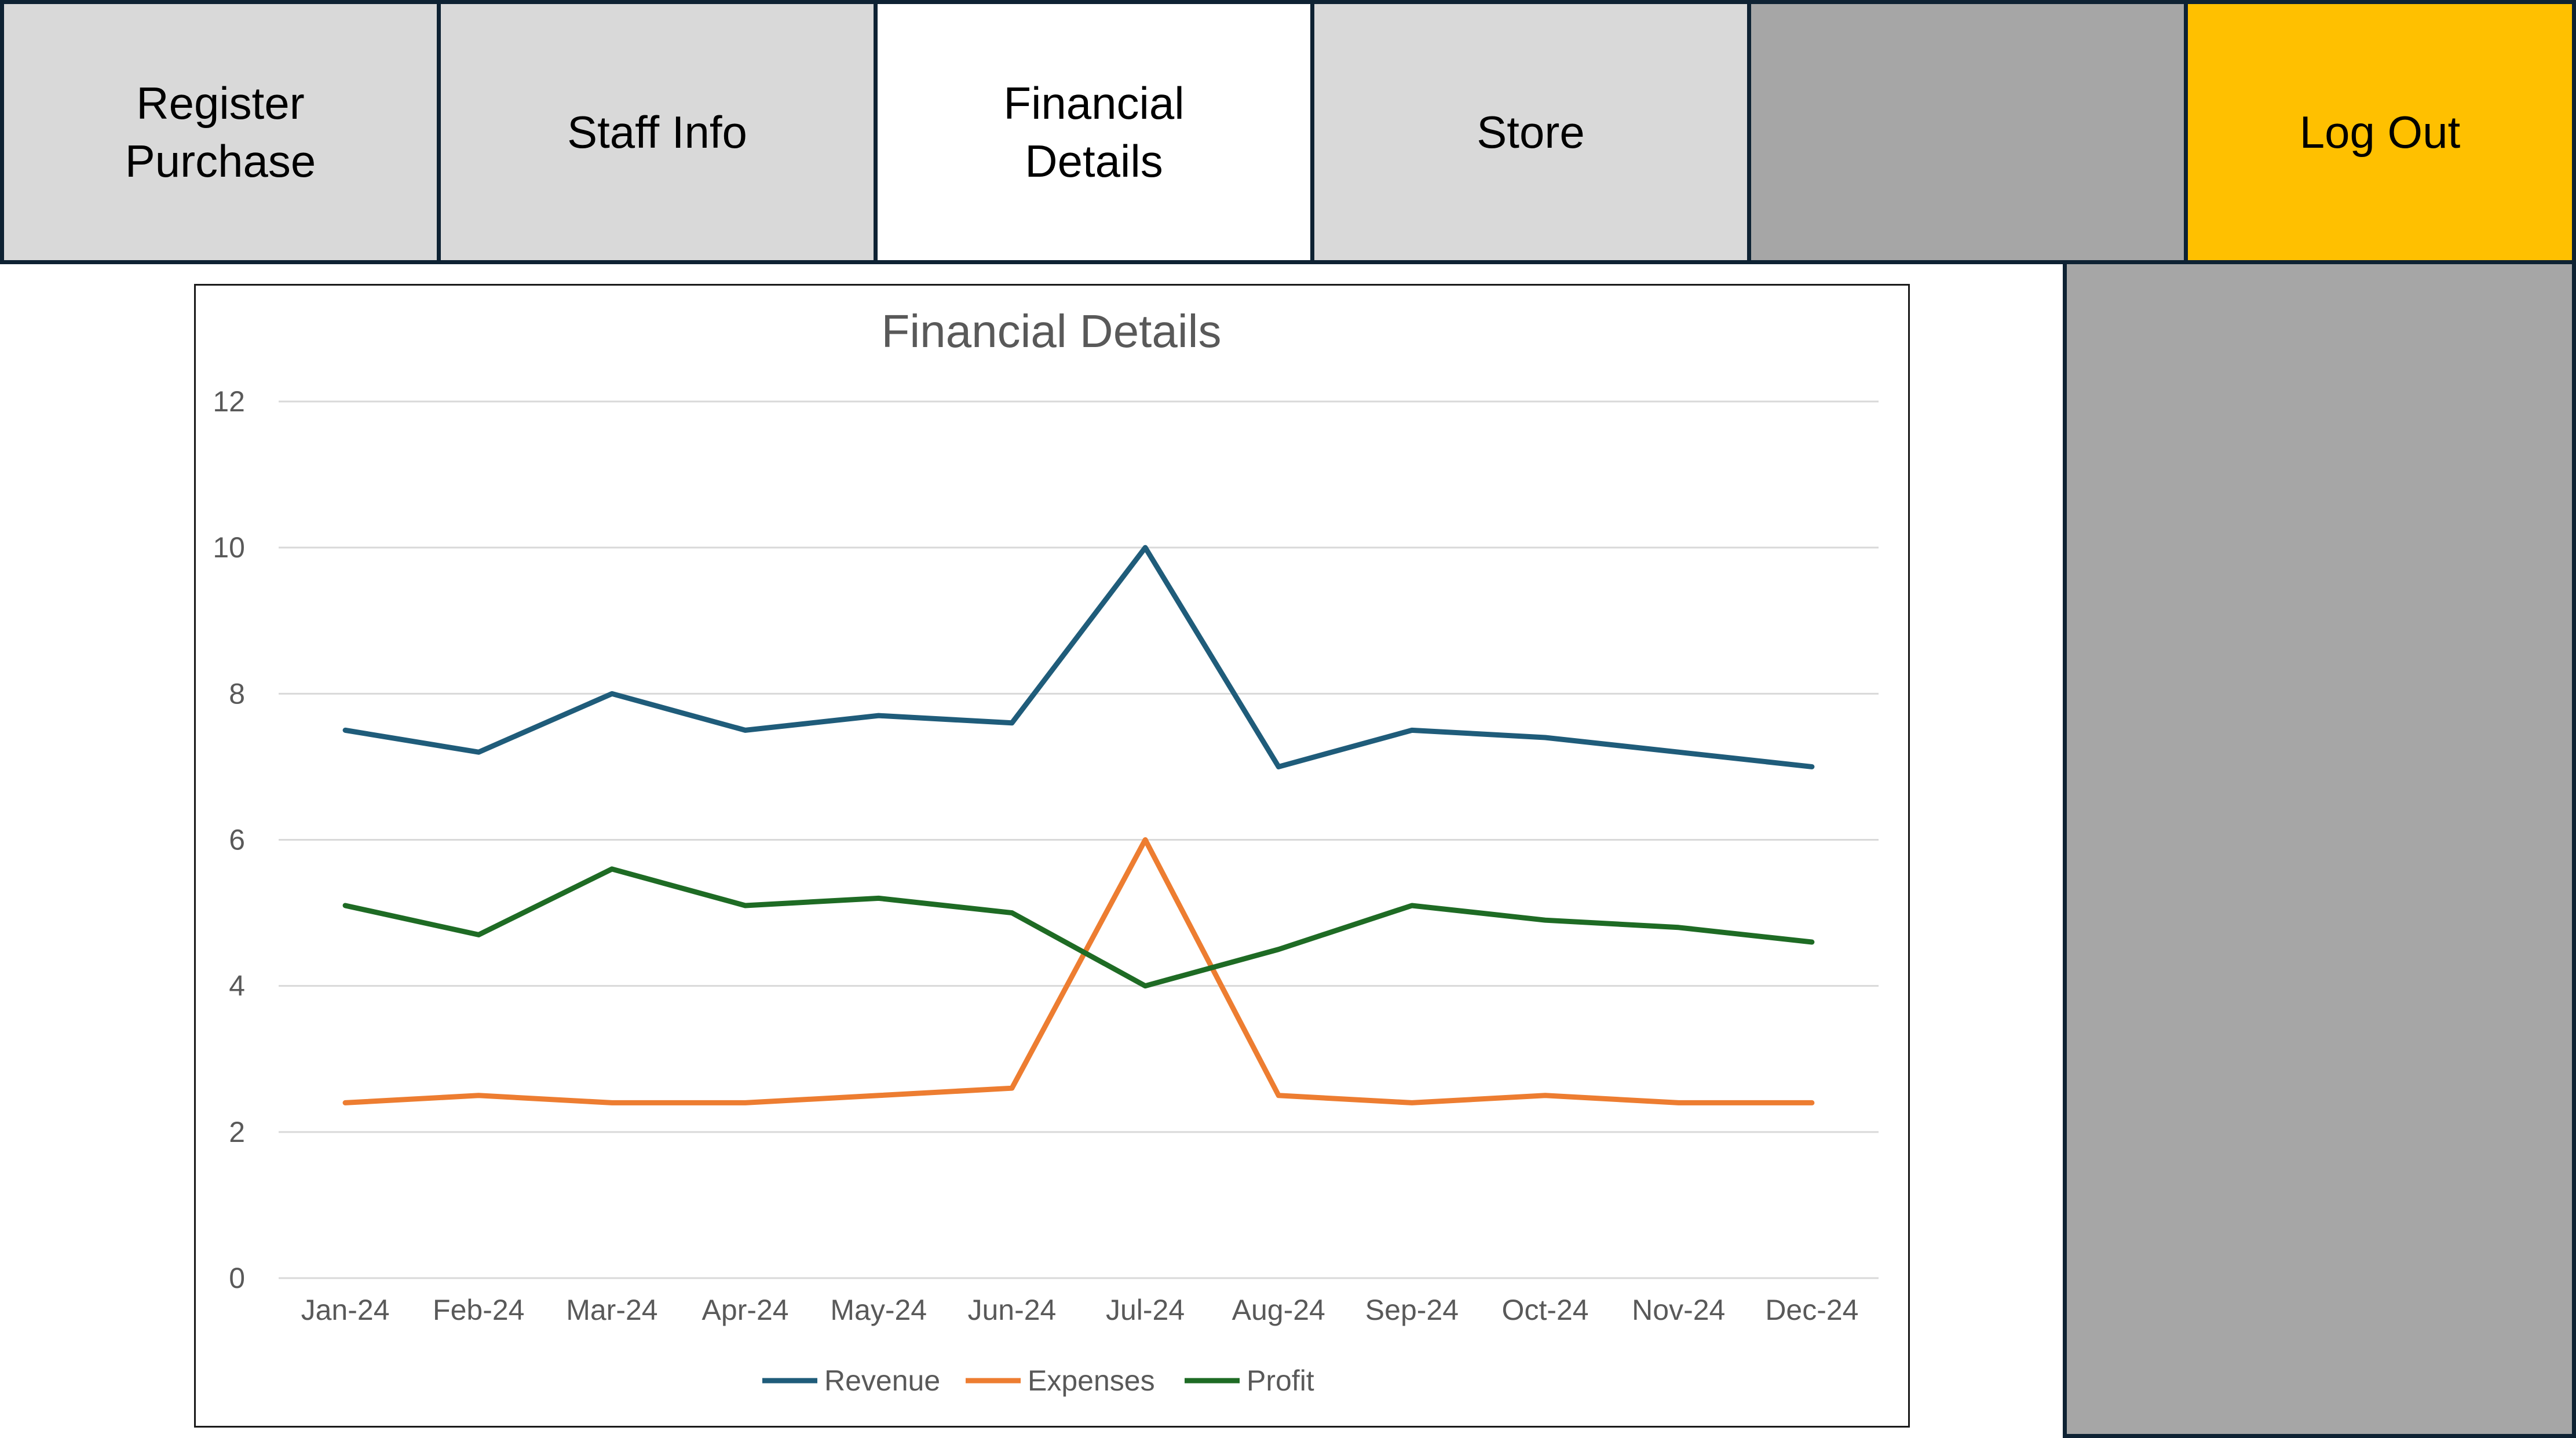 Image resolution: width=2576 pixels, height=1438 pixels. Describe the element at coordinates (1967, 132) in the screenshot. I see `tab-blank` at that location.